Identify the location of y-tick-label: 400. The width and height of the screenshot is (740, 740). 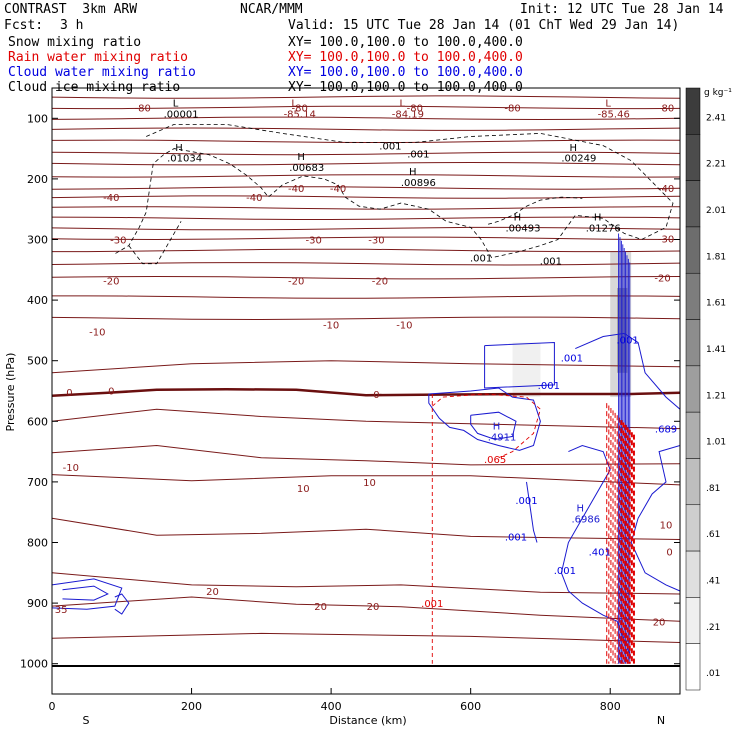
(37, 300).